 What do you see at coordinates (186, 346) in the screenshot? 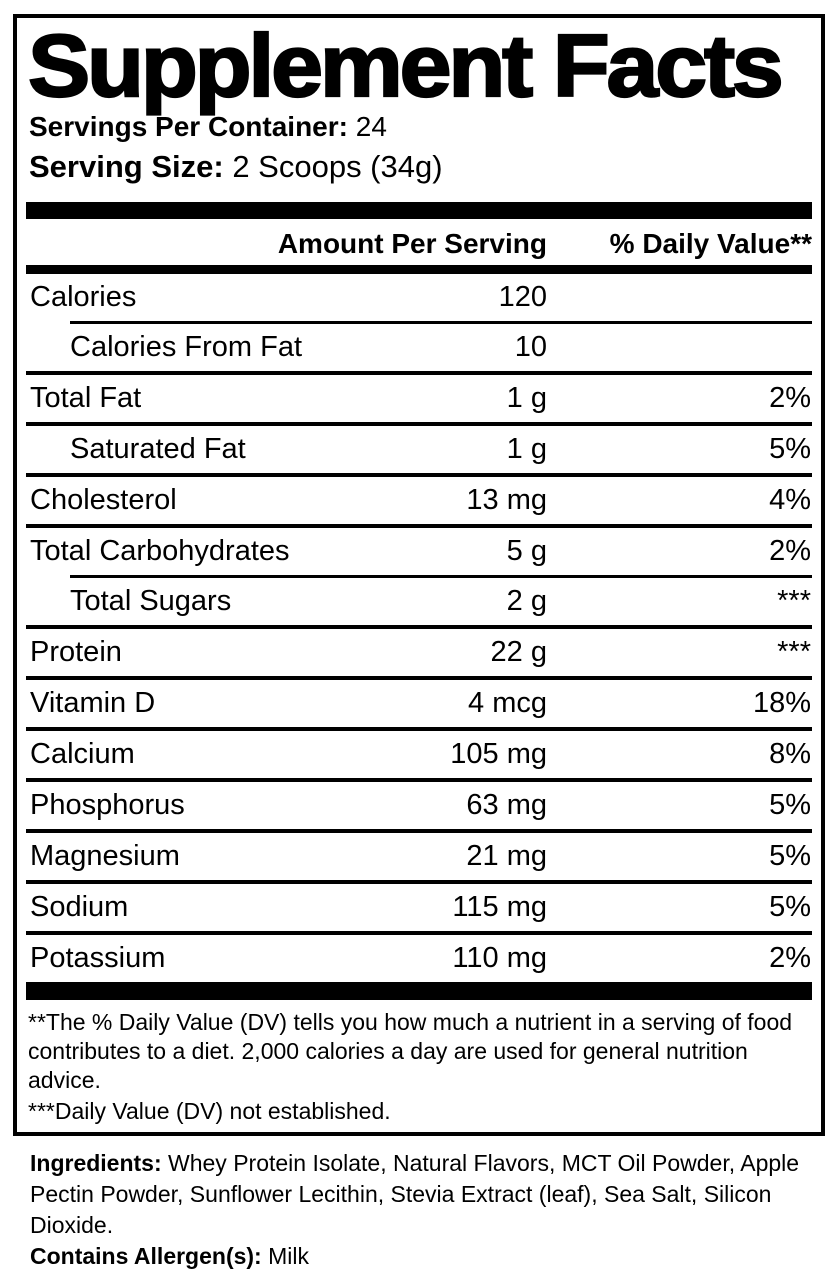
I see `nutrient-name: Calories From Fat` at bounding box center [186, 346].